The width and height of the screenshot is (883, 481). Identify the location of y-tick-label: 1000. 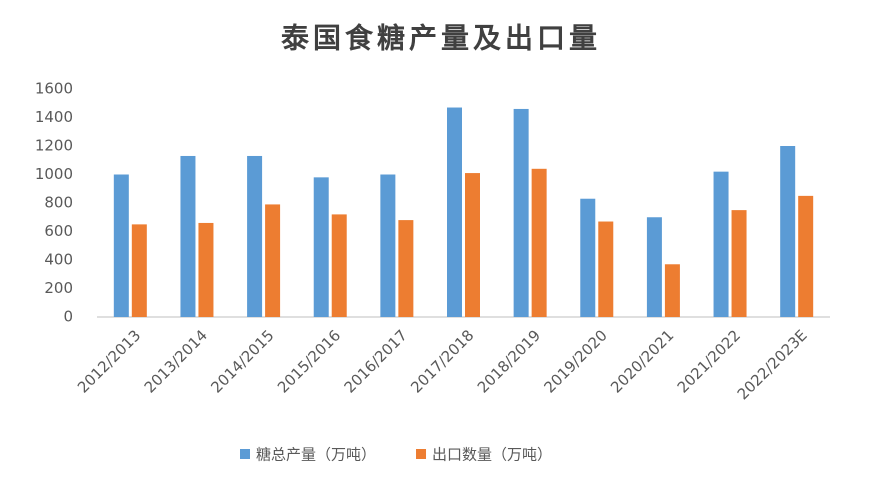
(54, 174).